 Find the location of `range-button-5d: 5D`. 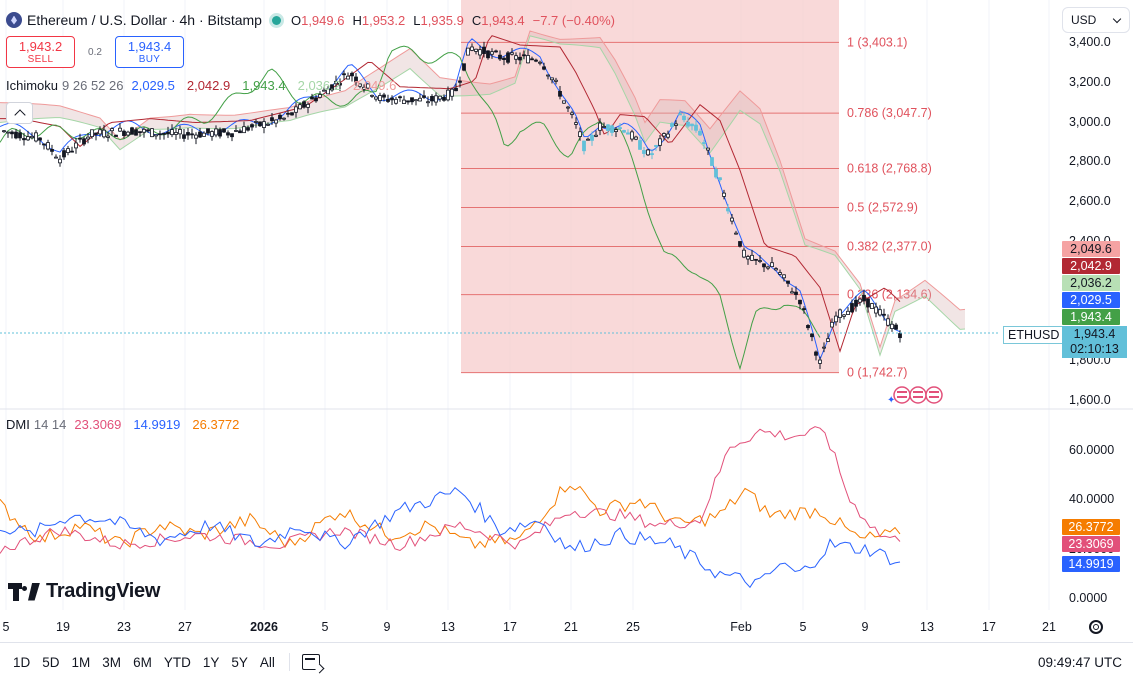

range-button-5d: 5D is located at coordinates (51, 662).